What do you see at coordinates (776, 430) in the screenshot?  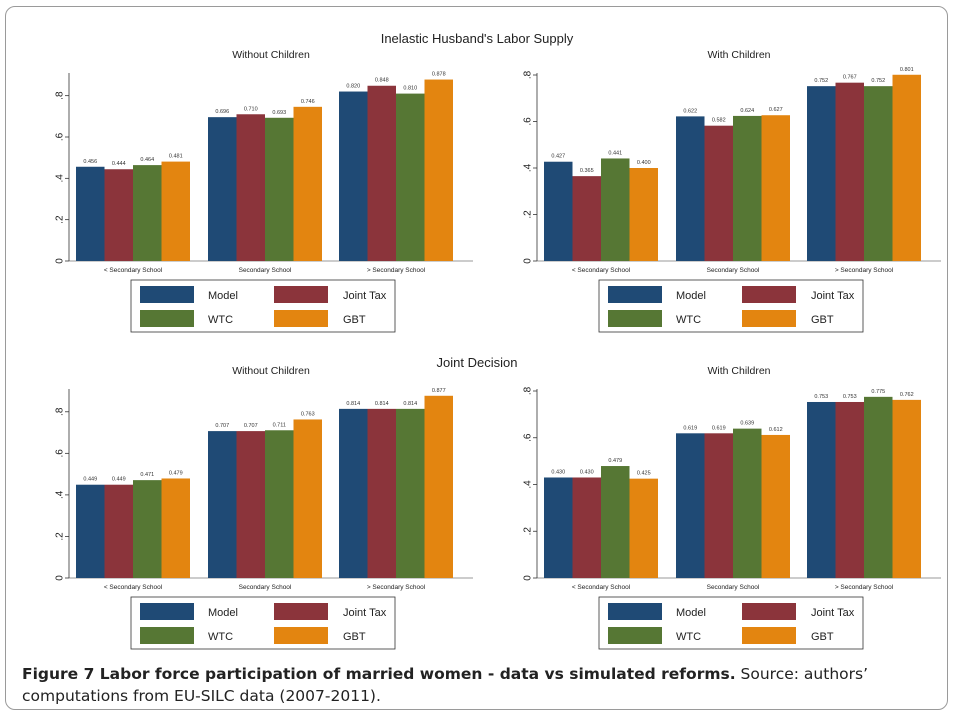 I see `data-label: 0.612` at bounding box center [776, 430].